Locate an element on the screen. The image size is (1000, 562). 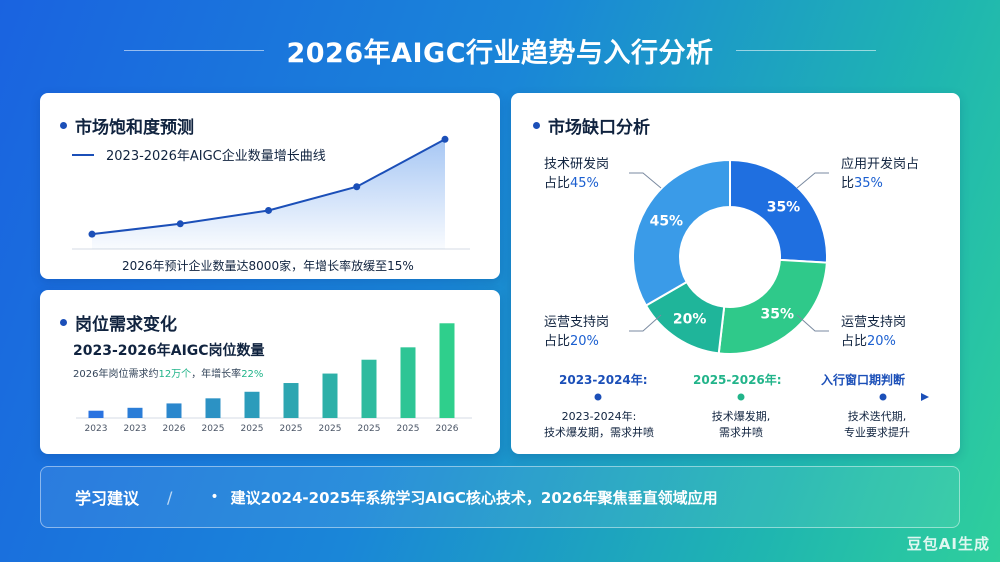
saturation-title-text: 市场饱和度预测 is located at coordinates (134, 128).